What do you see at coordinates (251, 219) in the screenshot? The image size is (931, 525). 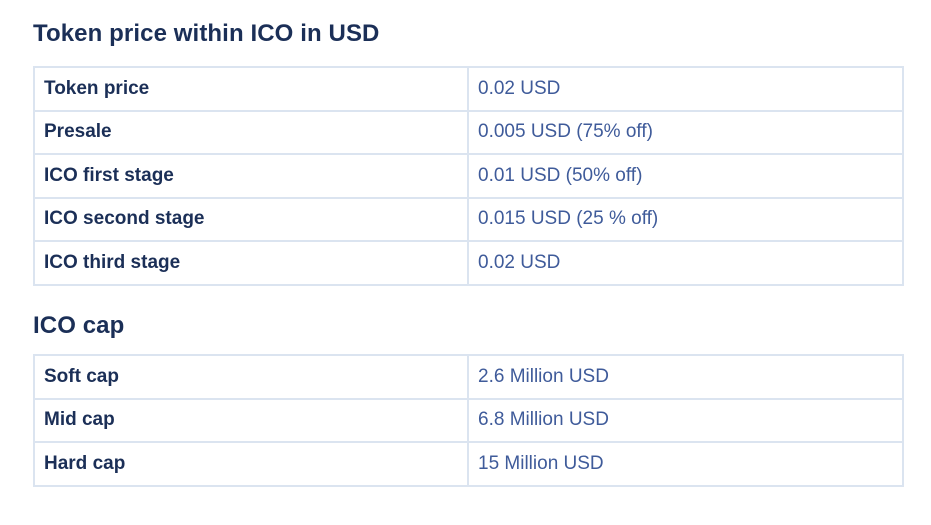 I see `row-label: ICO second stage` at bounding box center [251, 219].